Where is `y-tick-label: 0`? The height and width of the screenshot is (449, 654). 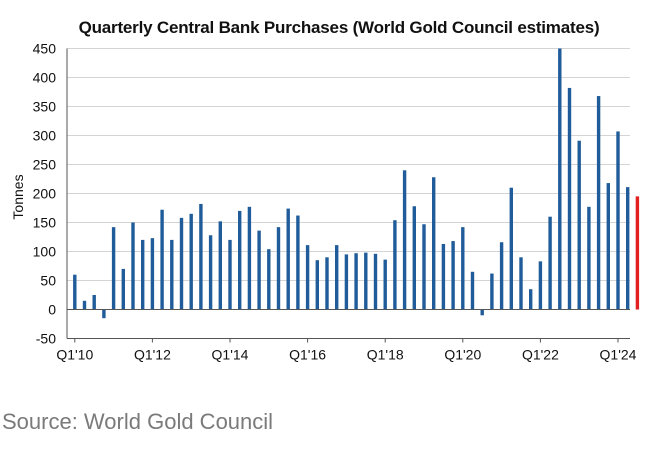 y-tick-label: 0 is located at coordinates (52, 310).